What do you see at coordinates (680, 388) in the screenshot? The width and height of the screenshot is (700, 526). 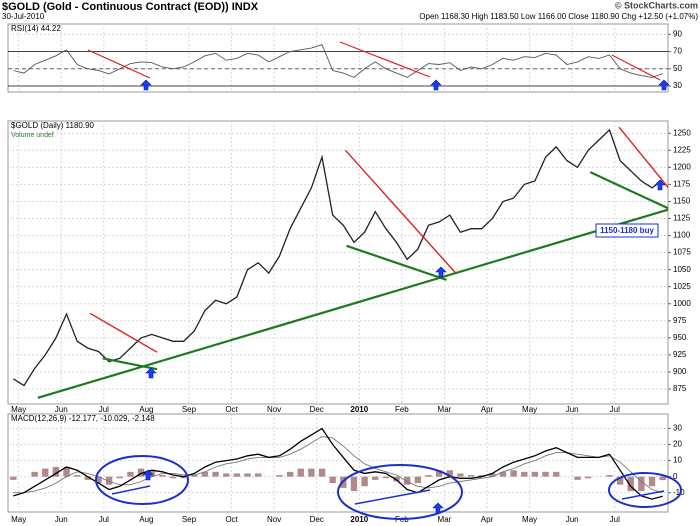 I see `y-tick-label: 875` at bounding box center [680, 388].